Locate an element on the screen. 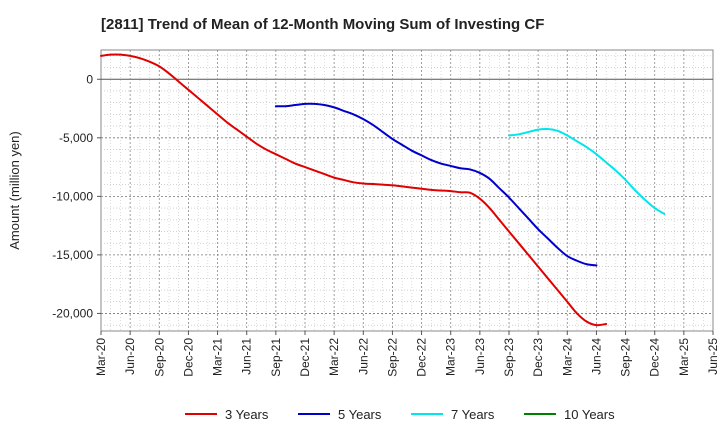  x-tick-label: Jun-25 is located at coordinates (713, 356).